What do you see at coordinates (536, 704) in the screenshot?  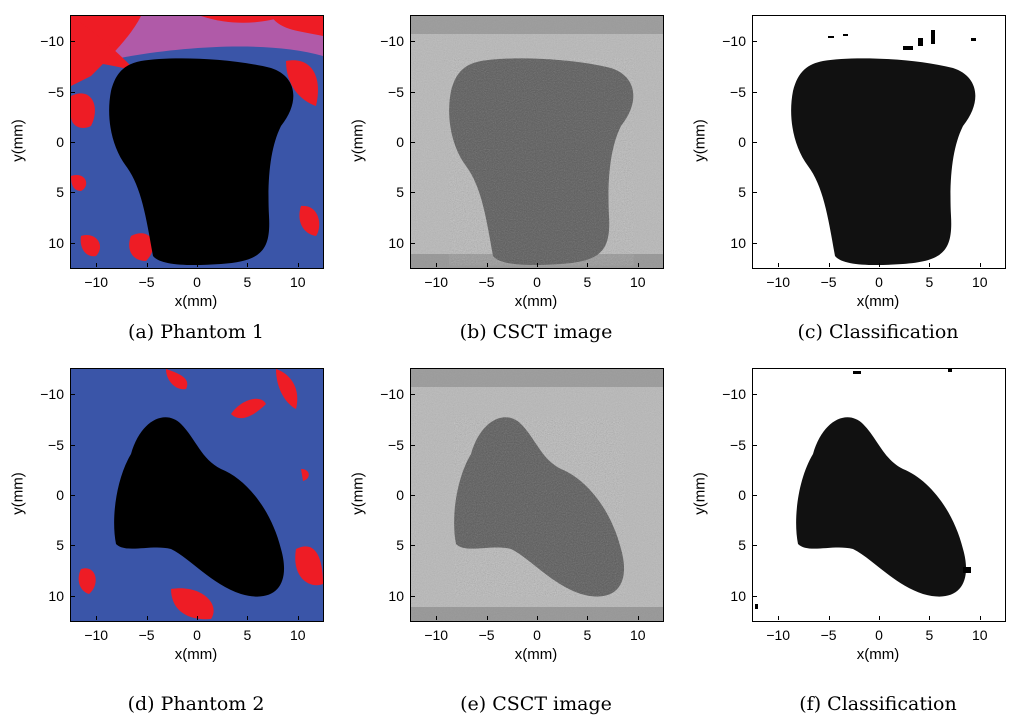 I see `panel-caption: (e) CSCT image` at bounding box center [536, 704].